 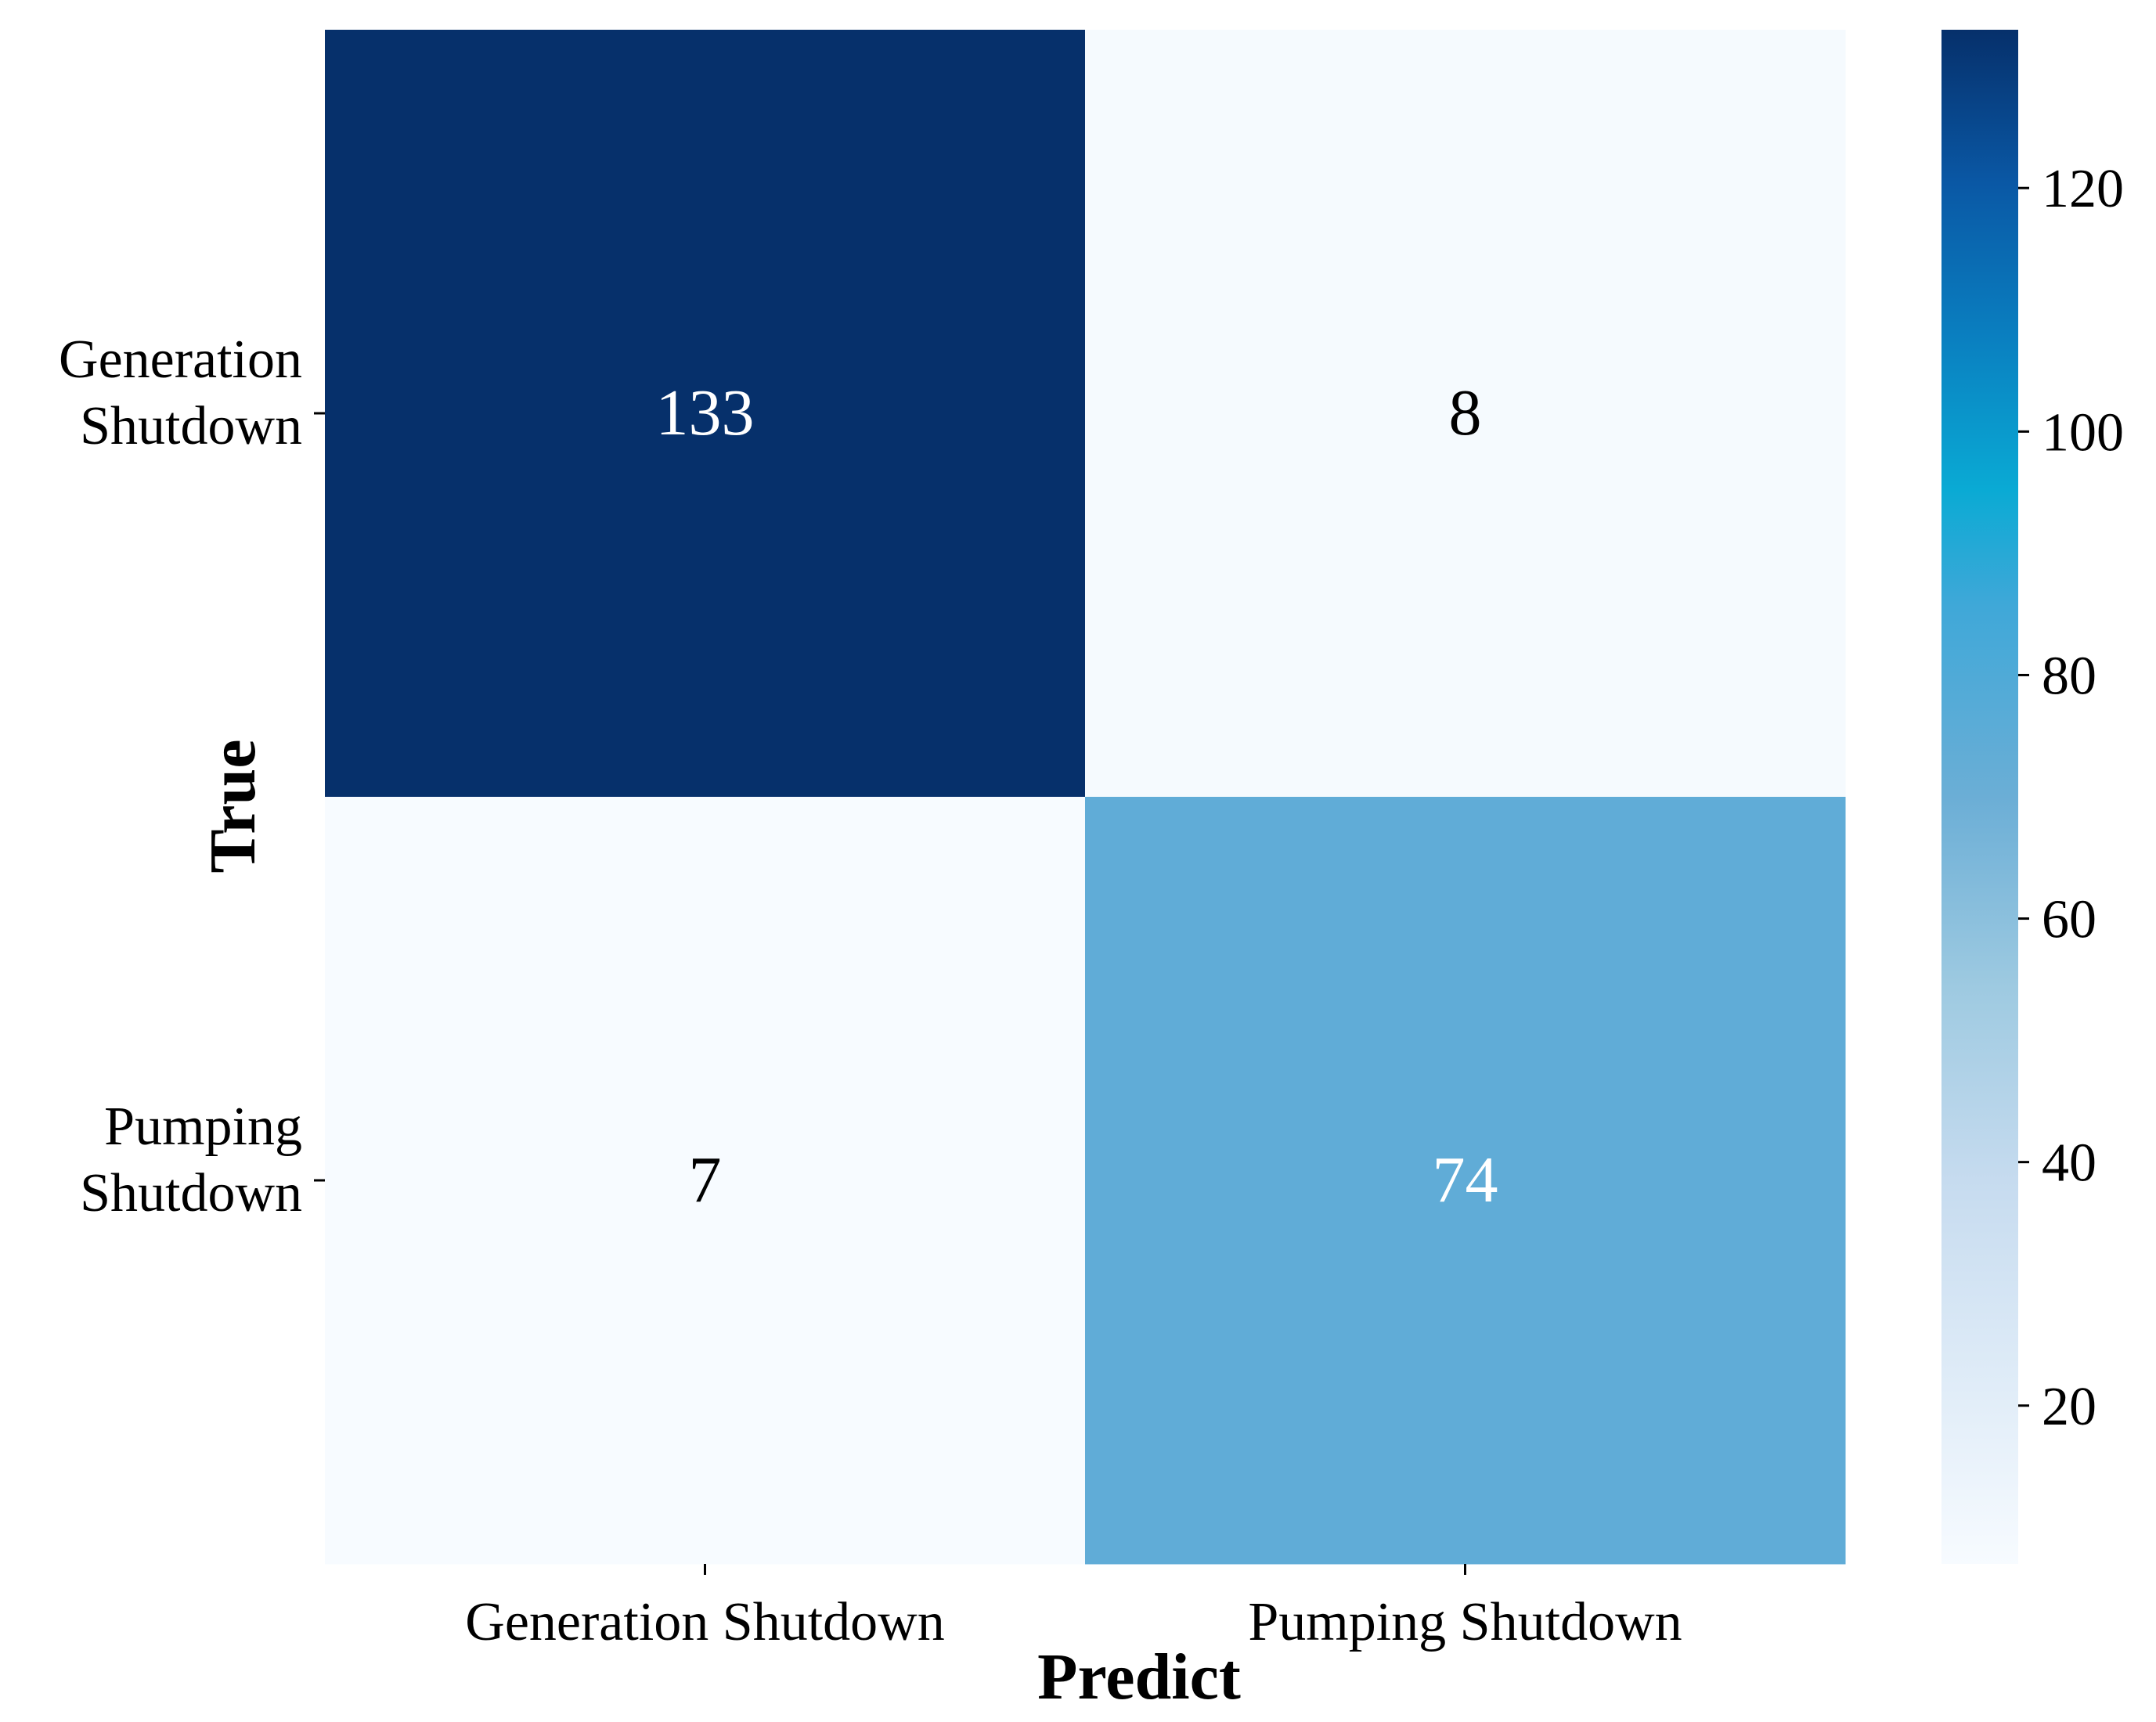 What do you see at coordinates (2083, 432) in the screenshot?
I see `colorbar-tick-label: 100` at bounding box center [2083, 432].